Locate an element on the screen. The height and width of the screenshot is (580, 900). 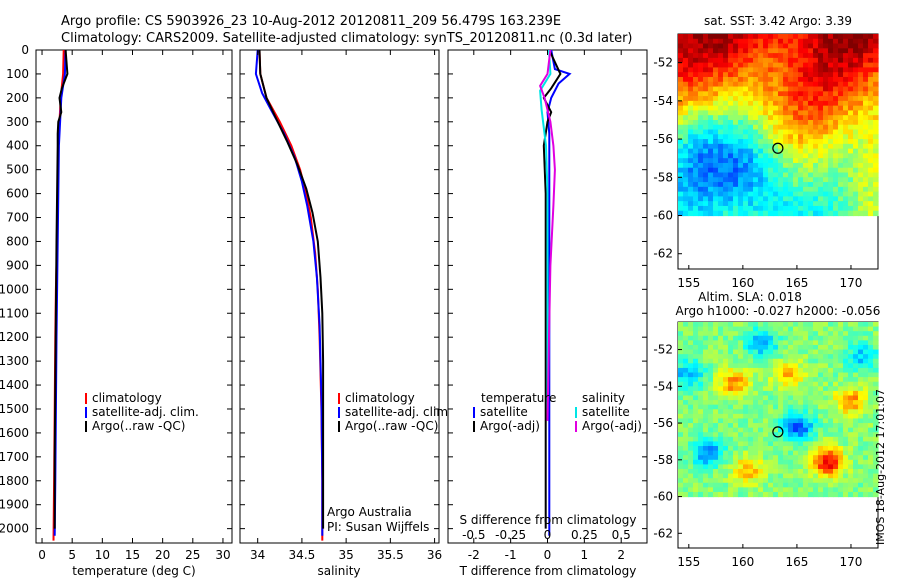
s-diff-tick-label: -0.25 is located at coordinates (510, 535).